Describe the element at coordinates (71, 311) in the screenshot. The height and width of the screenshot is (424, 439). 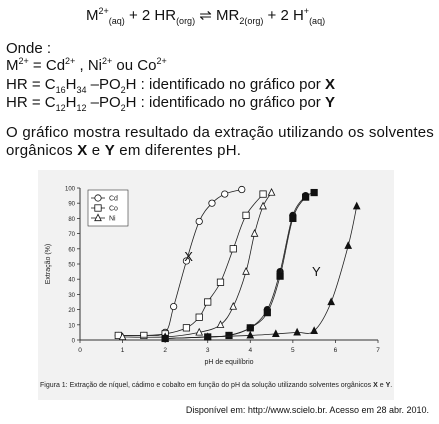
I see `y-tick-label: 20` at that location.